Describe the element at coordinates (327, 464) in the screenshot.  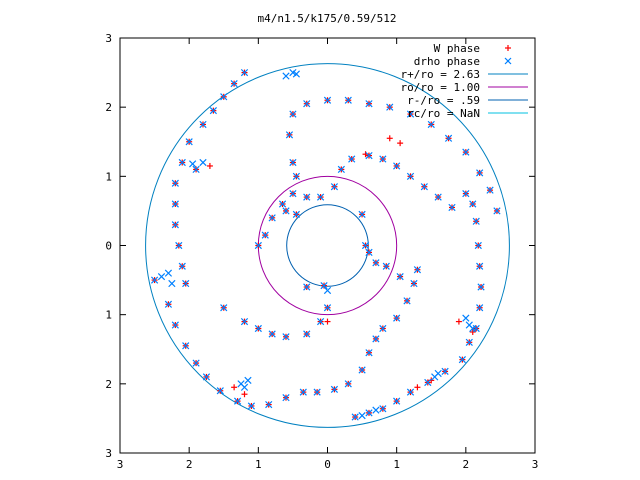
I see `x-tick-label: 0` at that location.